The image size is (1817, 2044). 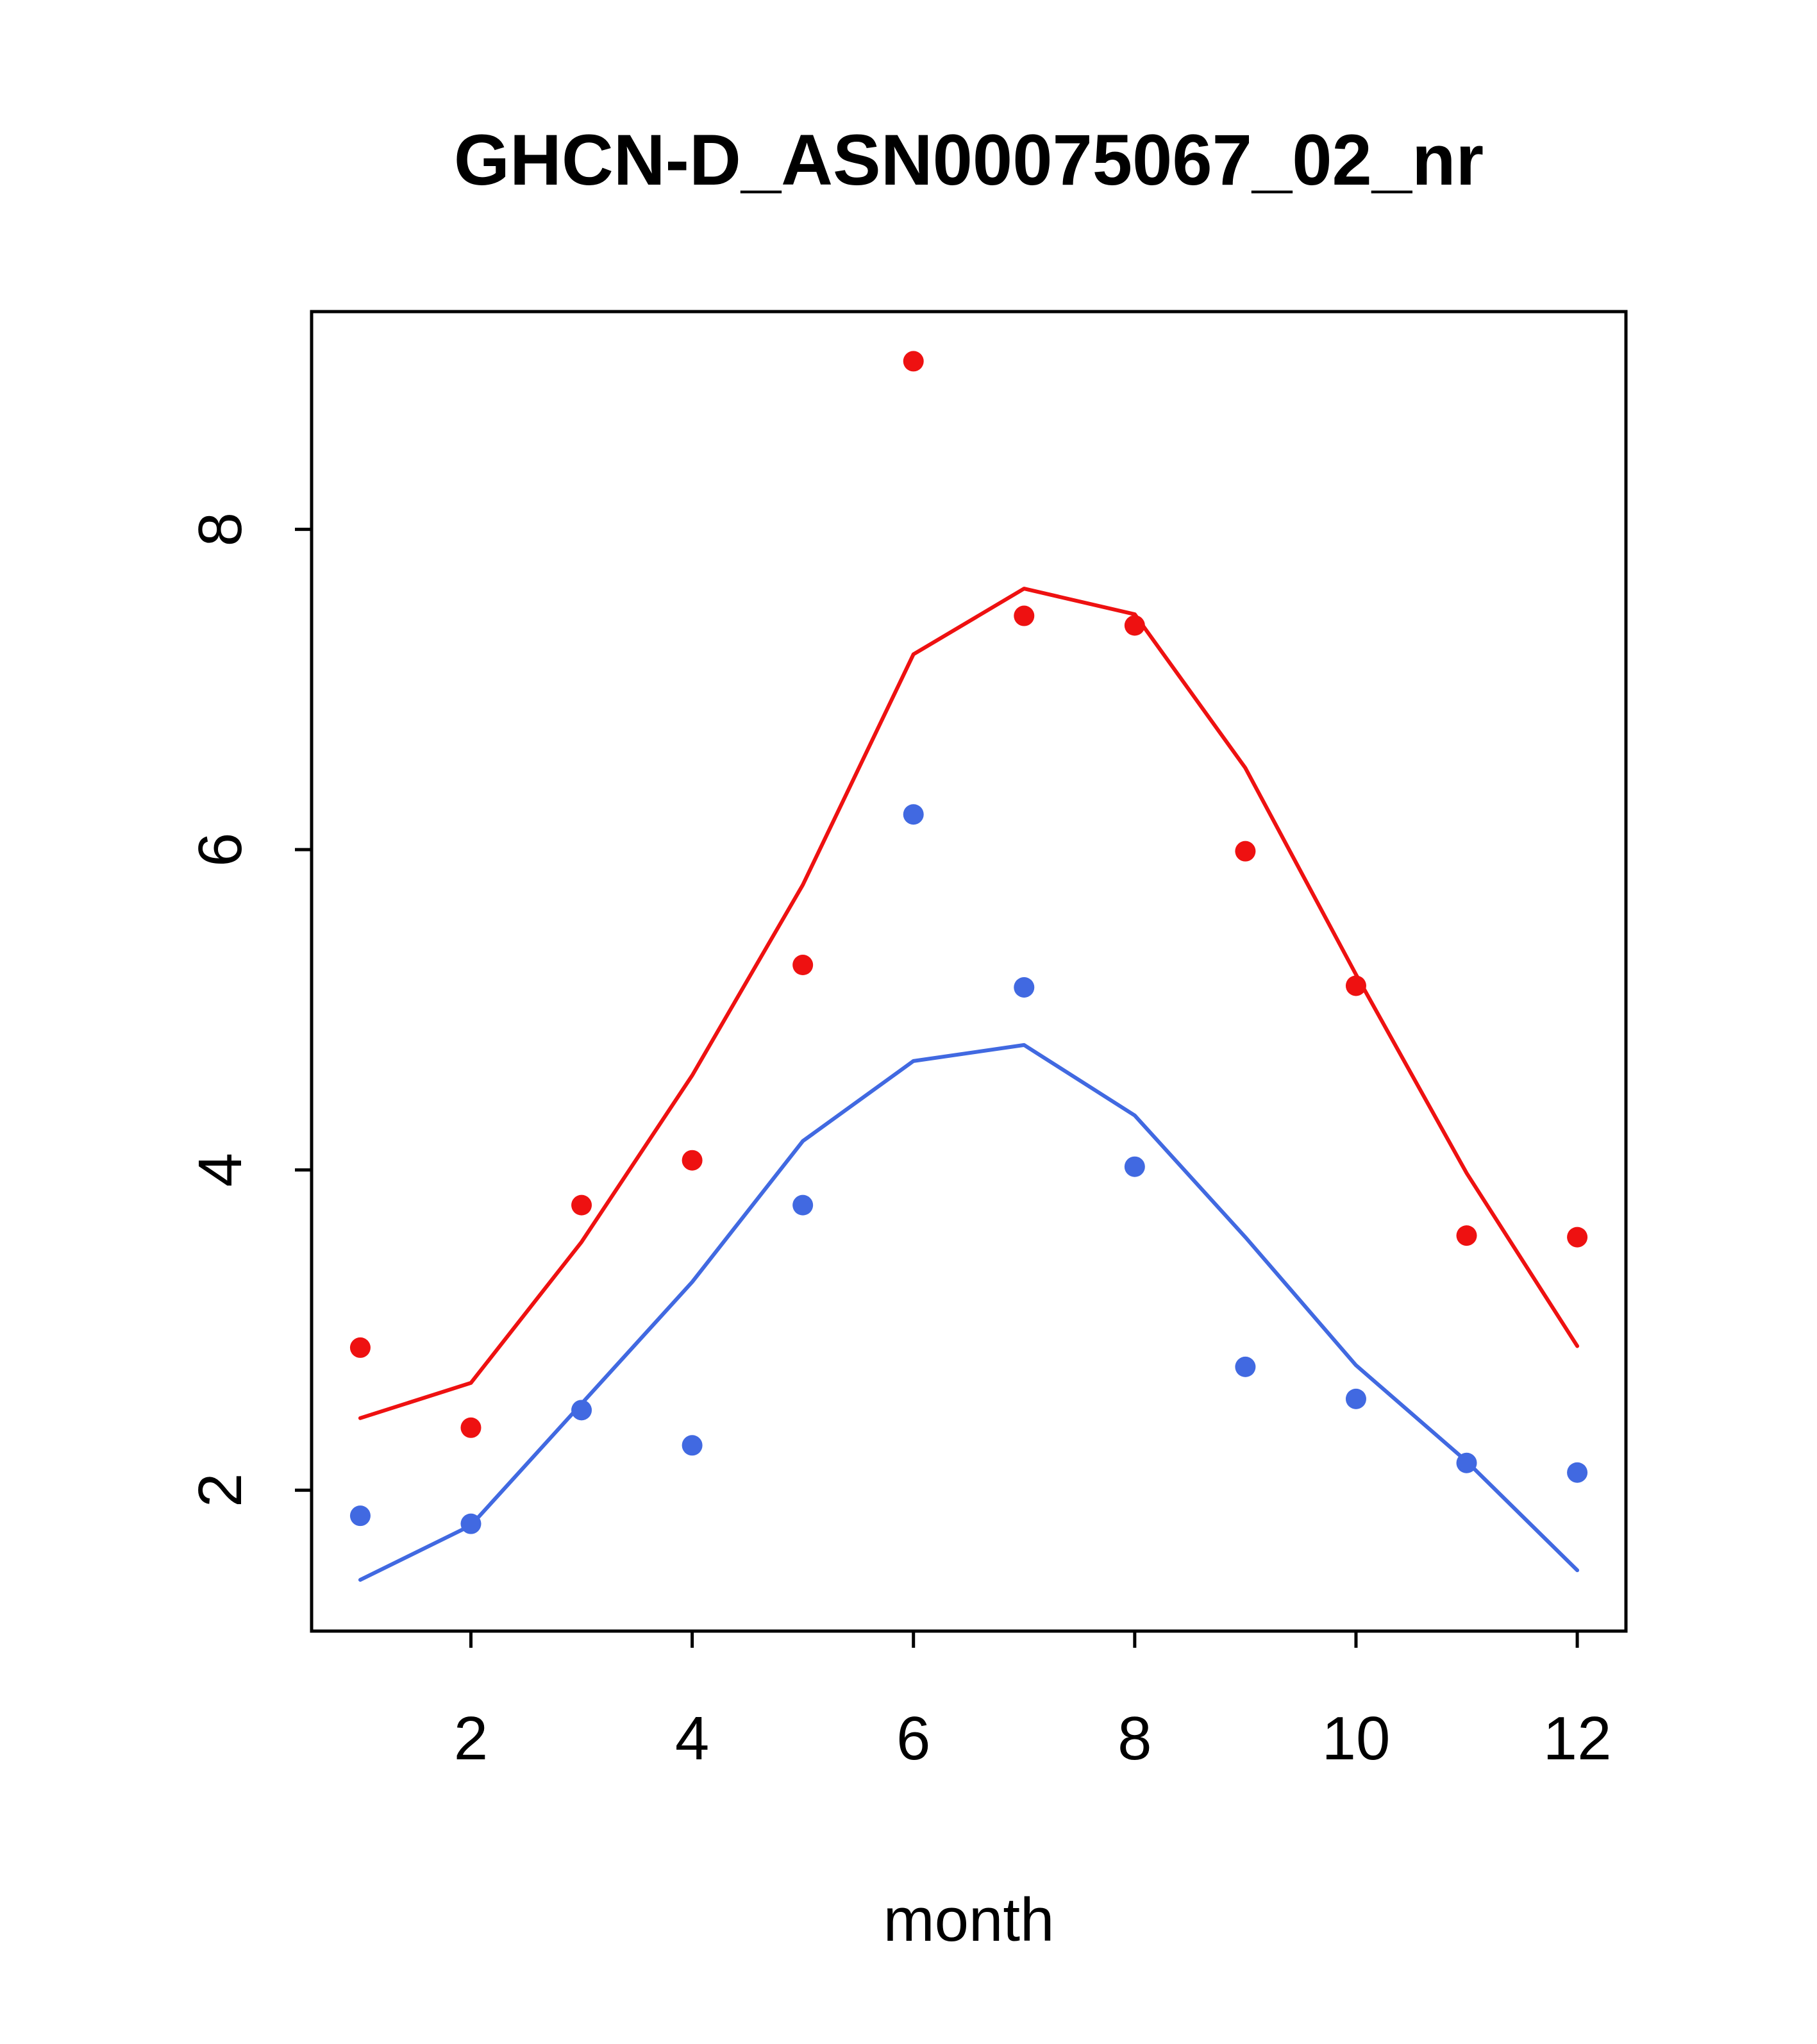 What do you see at coordinates (1135, 1739) in the screenshot?
I see `x-tick-label: 8` at bounding box center [1135, 1739].